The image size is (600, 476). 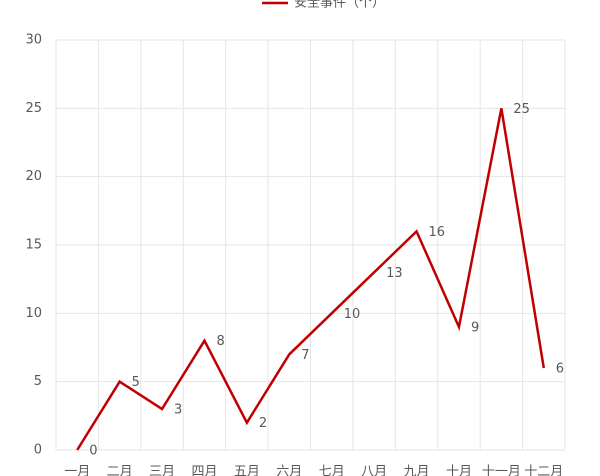 I want to click on data-label: 6, so click(x=560, y=369).